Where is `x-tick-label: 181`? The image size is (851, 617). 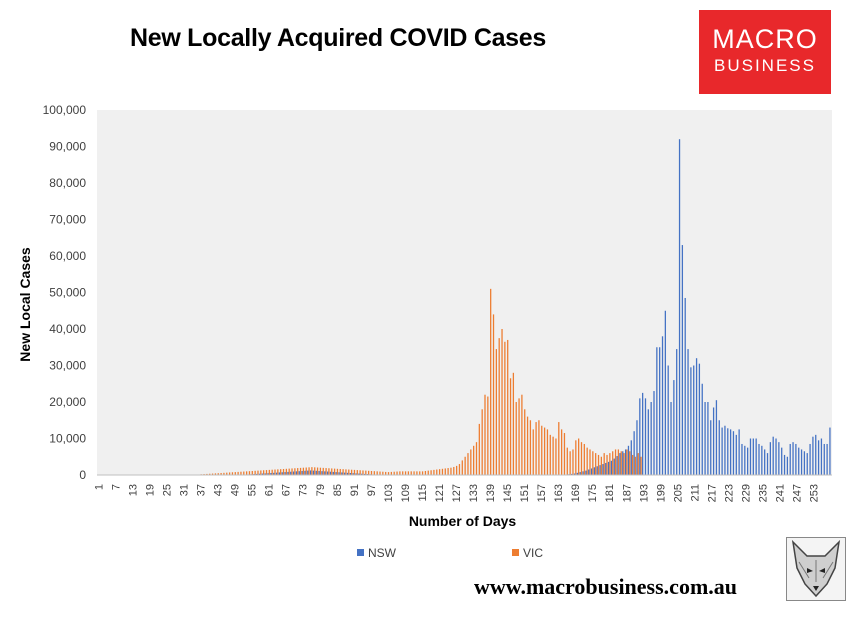
x-tick-label: 181 is located at coordinates (610, 493).